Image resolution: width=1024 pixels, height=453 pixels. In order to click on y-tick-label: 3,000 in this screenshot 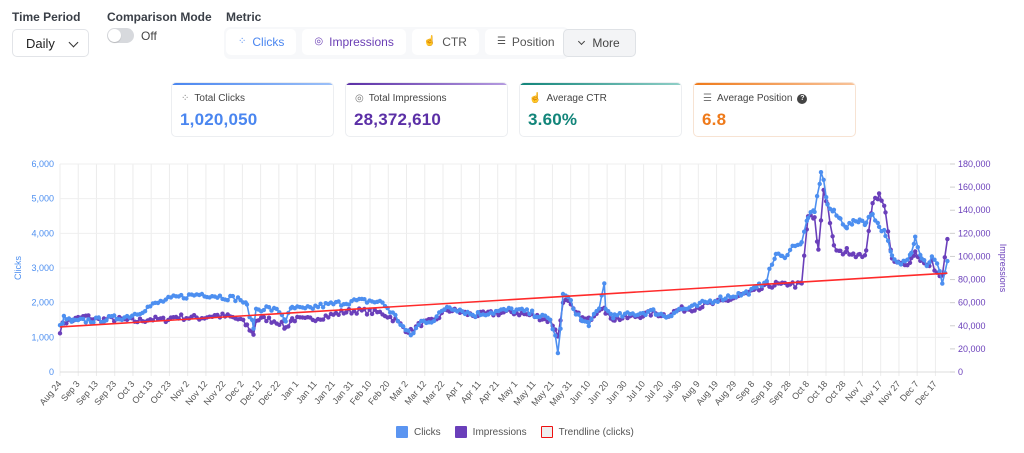, I will do `click(42, 268)`.